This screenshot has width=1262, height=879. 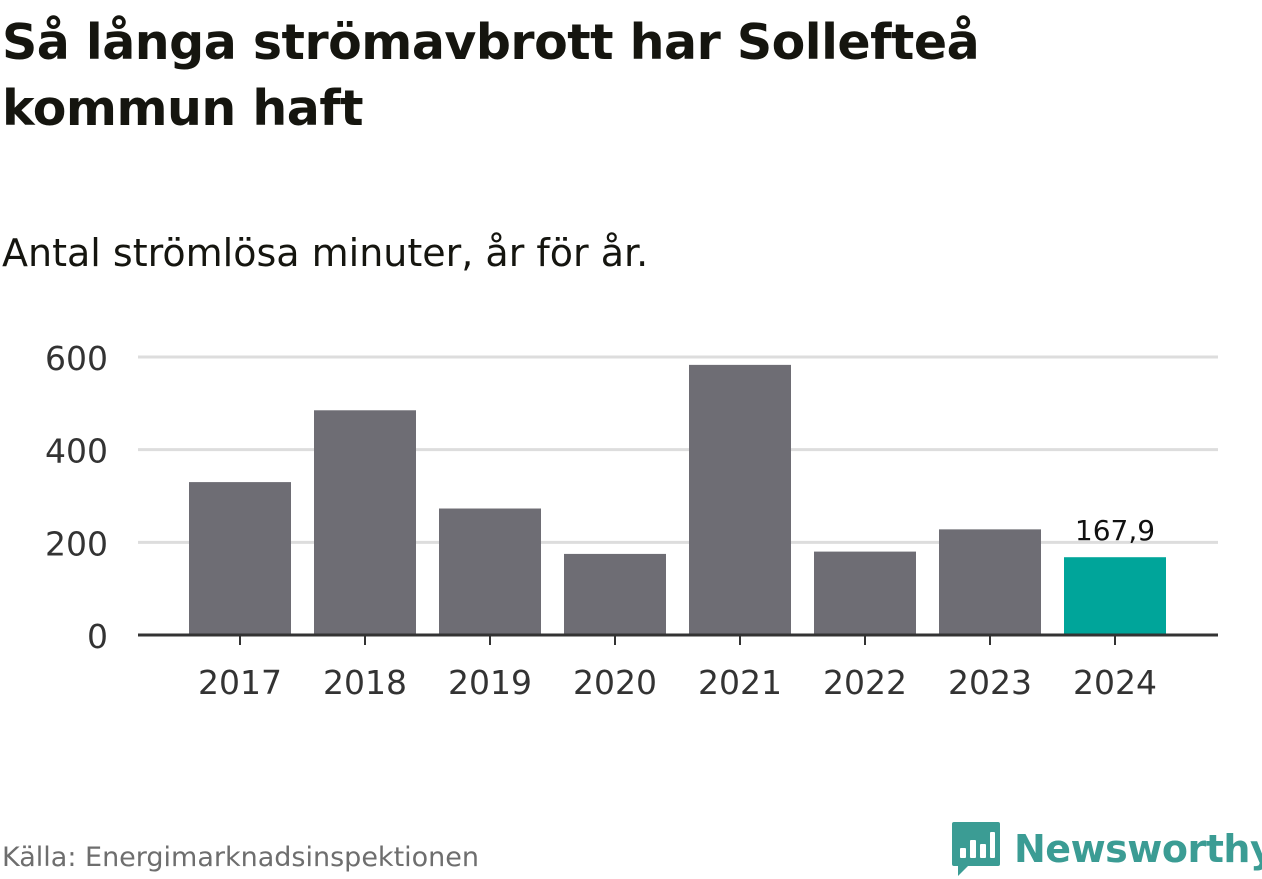 I want to click on newsworthy-logo-icon, so click(x=976, y=849).